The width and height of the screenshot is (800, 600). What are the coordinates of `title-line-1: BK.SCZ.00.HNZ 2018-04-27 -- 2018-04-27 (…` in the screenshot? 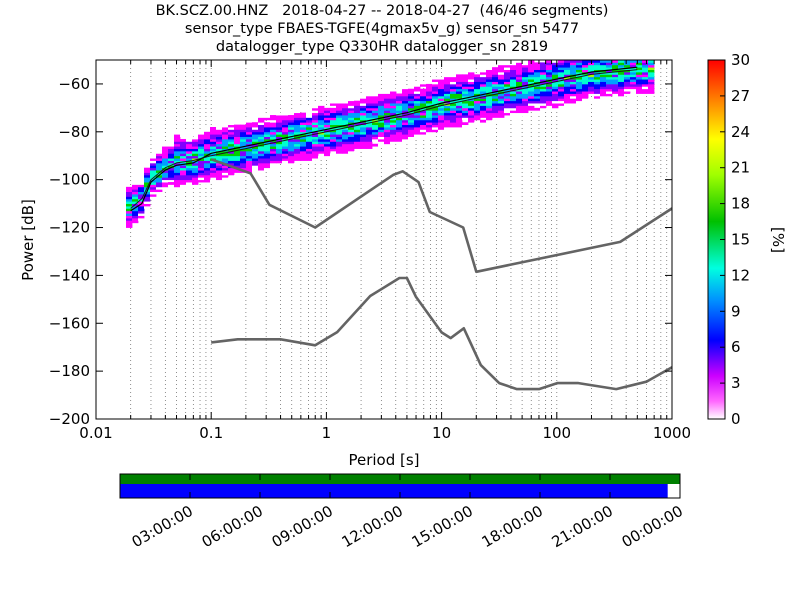 It's located at (382, 11).